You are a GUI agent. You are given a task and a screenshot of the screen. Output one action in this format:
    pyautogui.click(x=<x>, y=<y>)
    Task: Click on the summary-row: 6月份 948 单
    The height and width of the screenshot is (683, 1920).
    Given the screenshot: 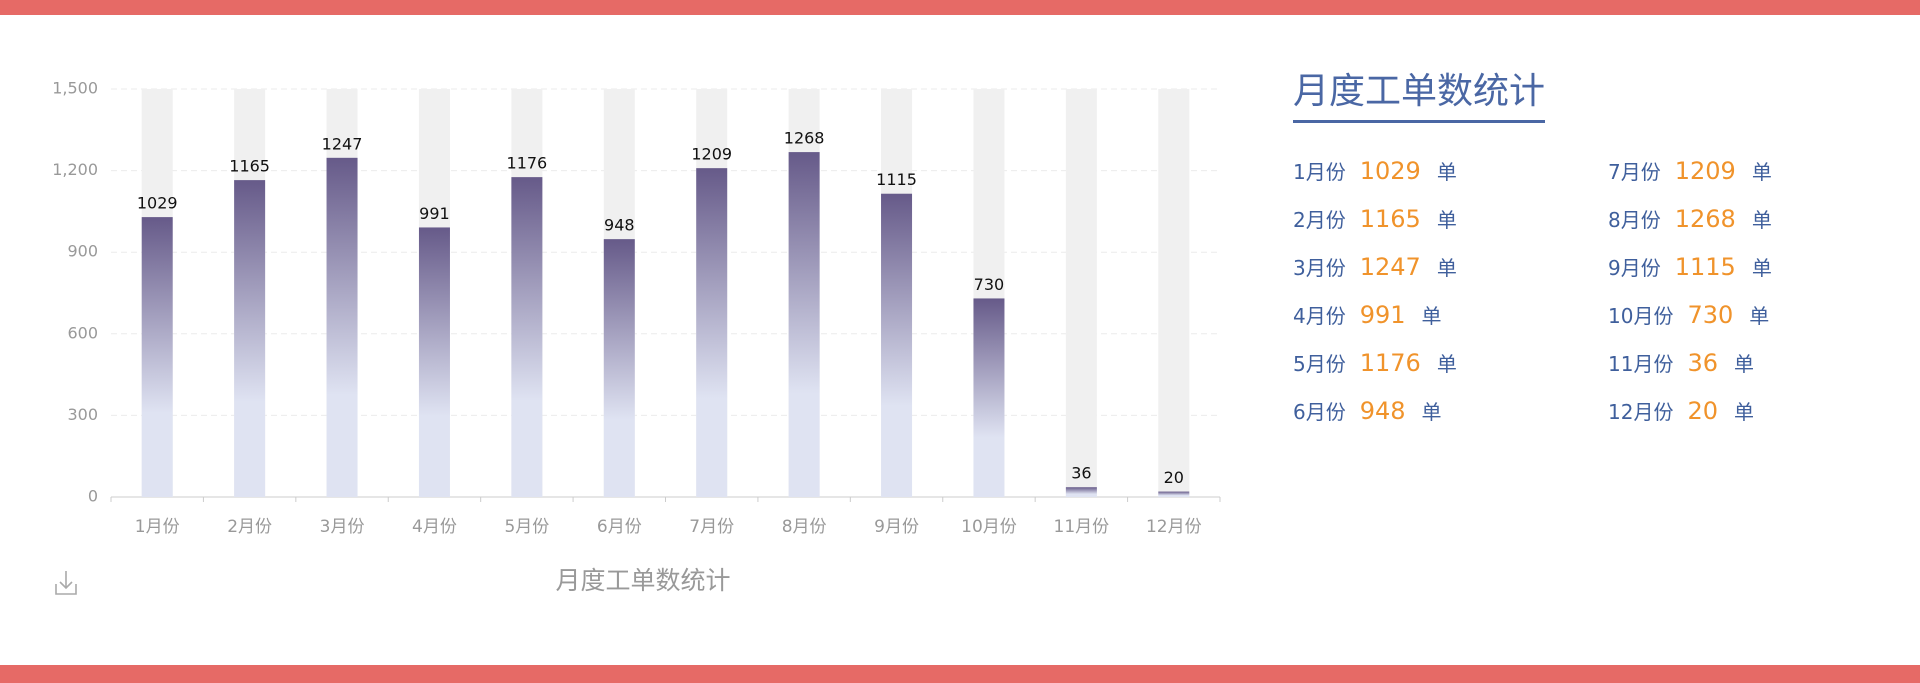 What is the action you would take?
    pyautogui.click(x=1367, y=410)
    